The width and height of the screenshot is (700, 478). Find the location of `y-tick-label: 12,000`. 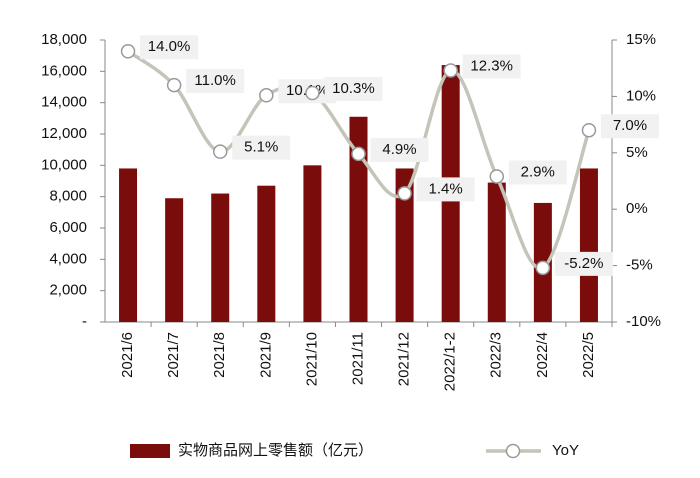

y-tick-label: 12,000 is located at coordinates (64, 133).